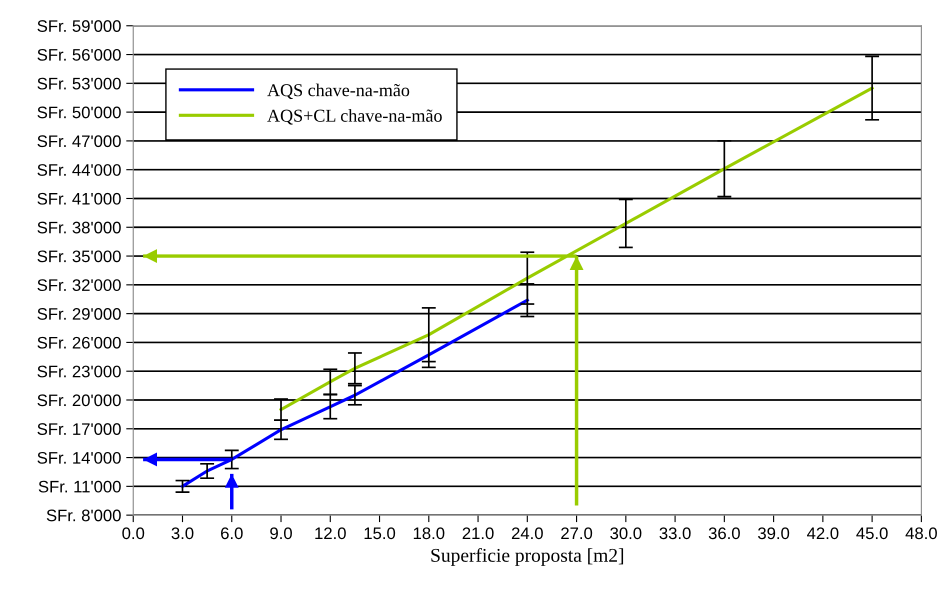 This screenshot has width=945, height=599. What do you see at coordinates (79, 285) in the screenshot?
I see `y-tick-label: SFr. 32'000` at bounding box center [79, 285].